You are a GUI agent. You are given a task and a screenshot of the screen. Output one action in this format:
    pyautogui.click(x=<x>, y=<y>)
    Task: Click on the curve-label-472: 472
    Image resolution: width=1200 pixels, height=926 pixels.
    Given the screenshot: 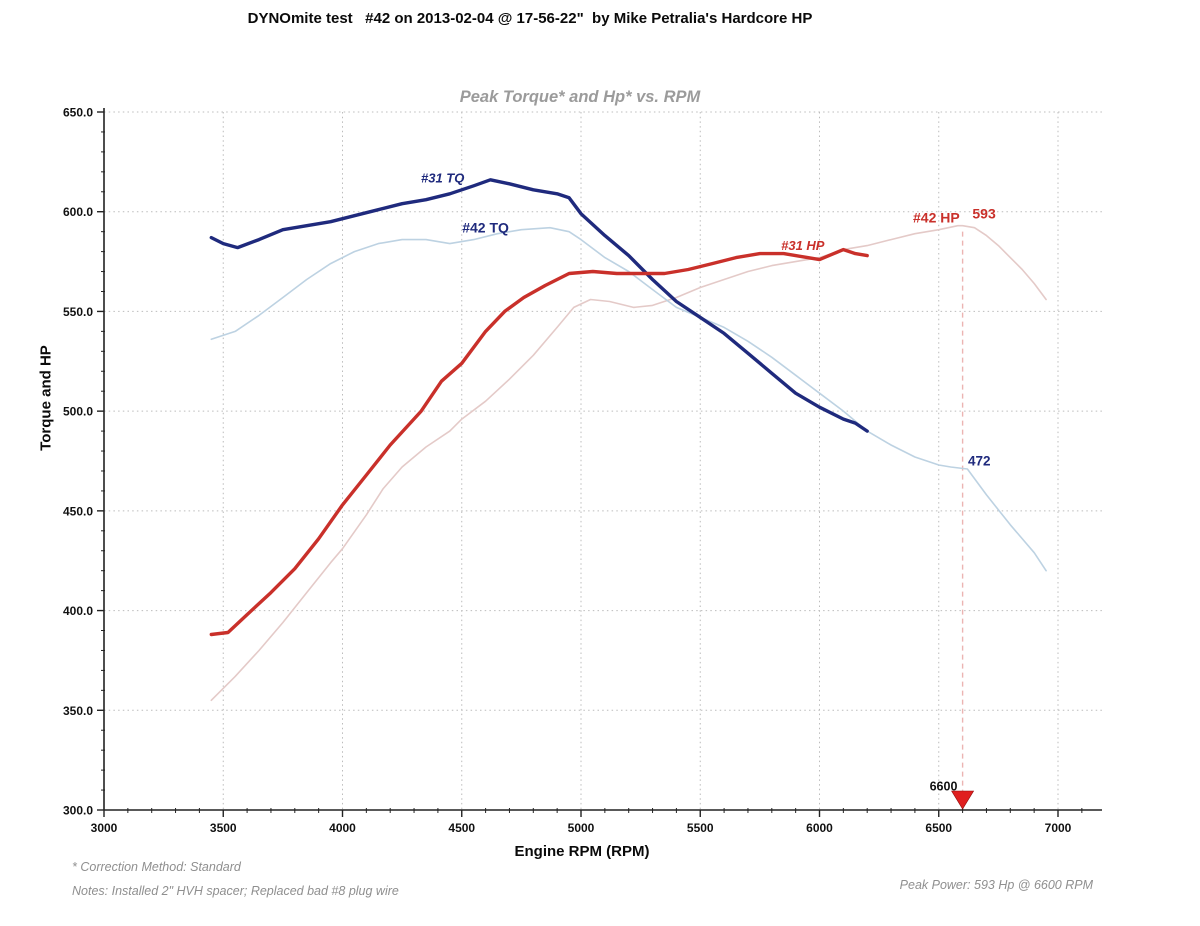 What is the action you would take?
    pyautogui.click(x=979, y=461)
    